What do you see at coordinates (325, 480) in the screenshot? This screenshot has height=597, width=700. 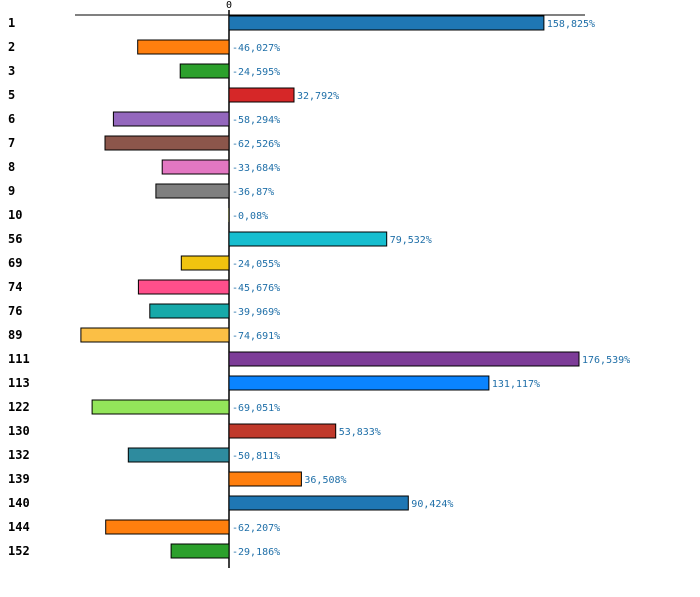 I see `value-label: 36,508%` at bounding box center [325, 480].